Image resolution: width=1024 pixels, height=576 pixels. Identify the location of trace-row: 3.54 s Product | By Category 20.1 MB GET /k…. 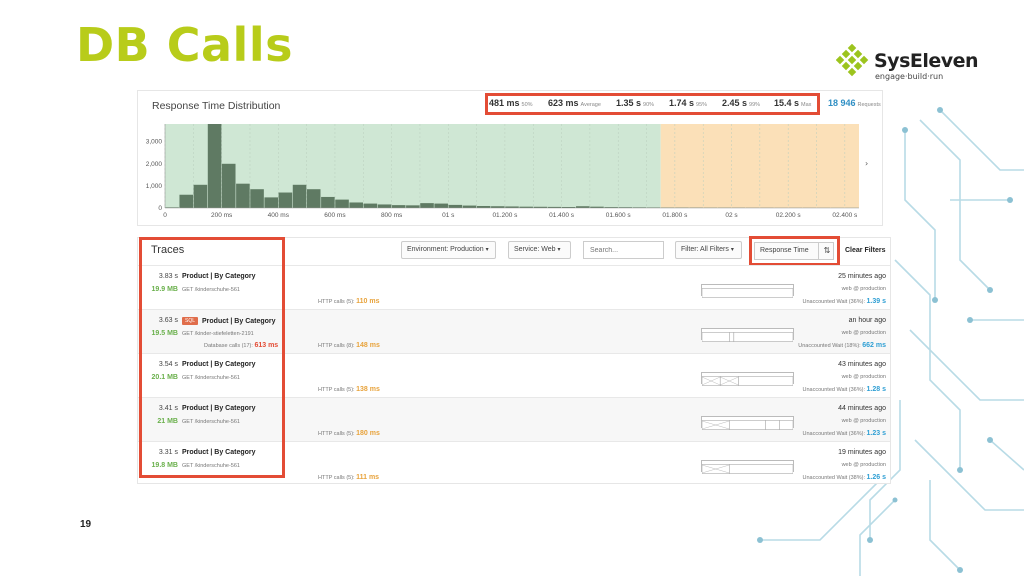
(514, 375).